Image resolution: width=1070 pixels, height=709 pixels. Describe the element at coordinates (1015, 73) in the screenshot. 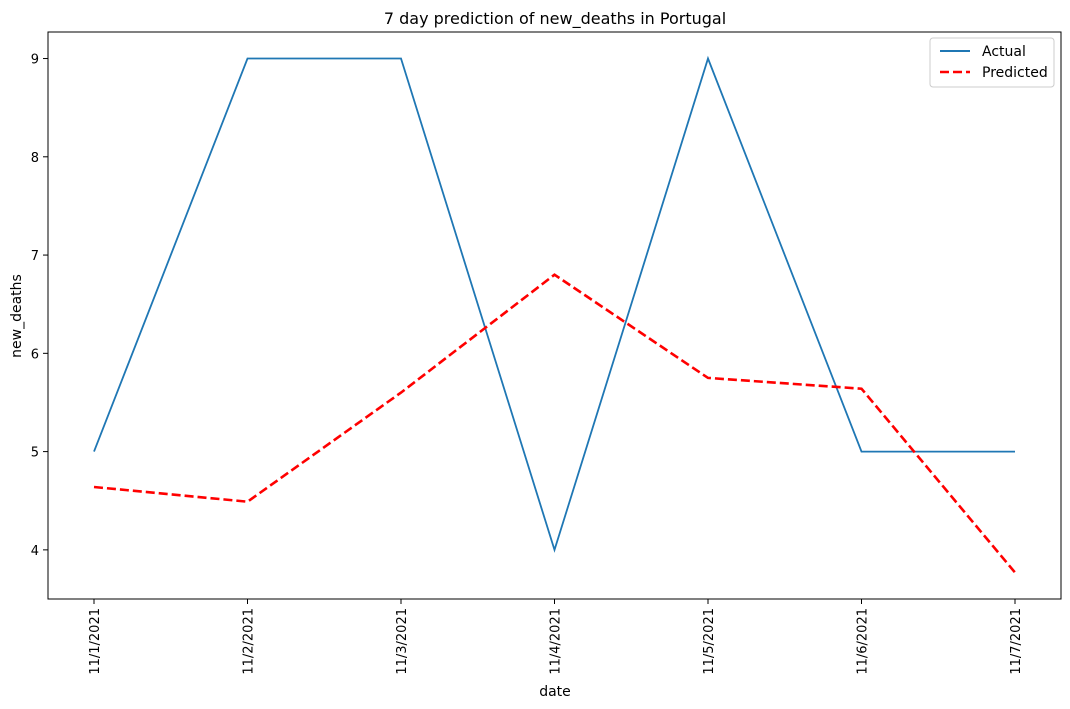

I see `legend-label-predicted: Predicted` at that location.